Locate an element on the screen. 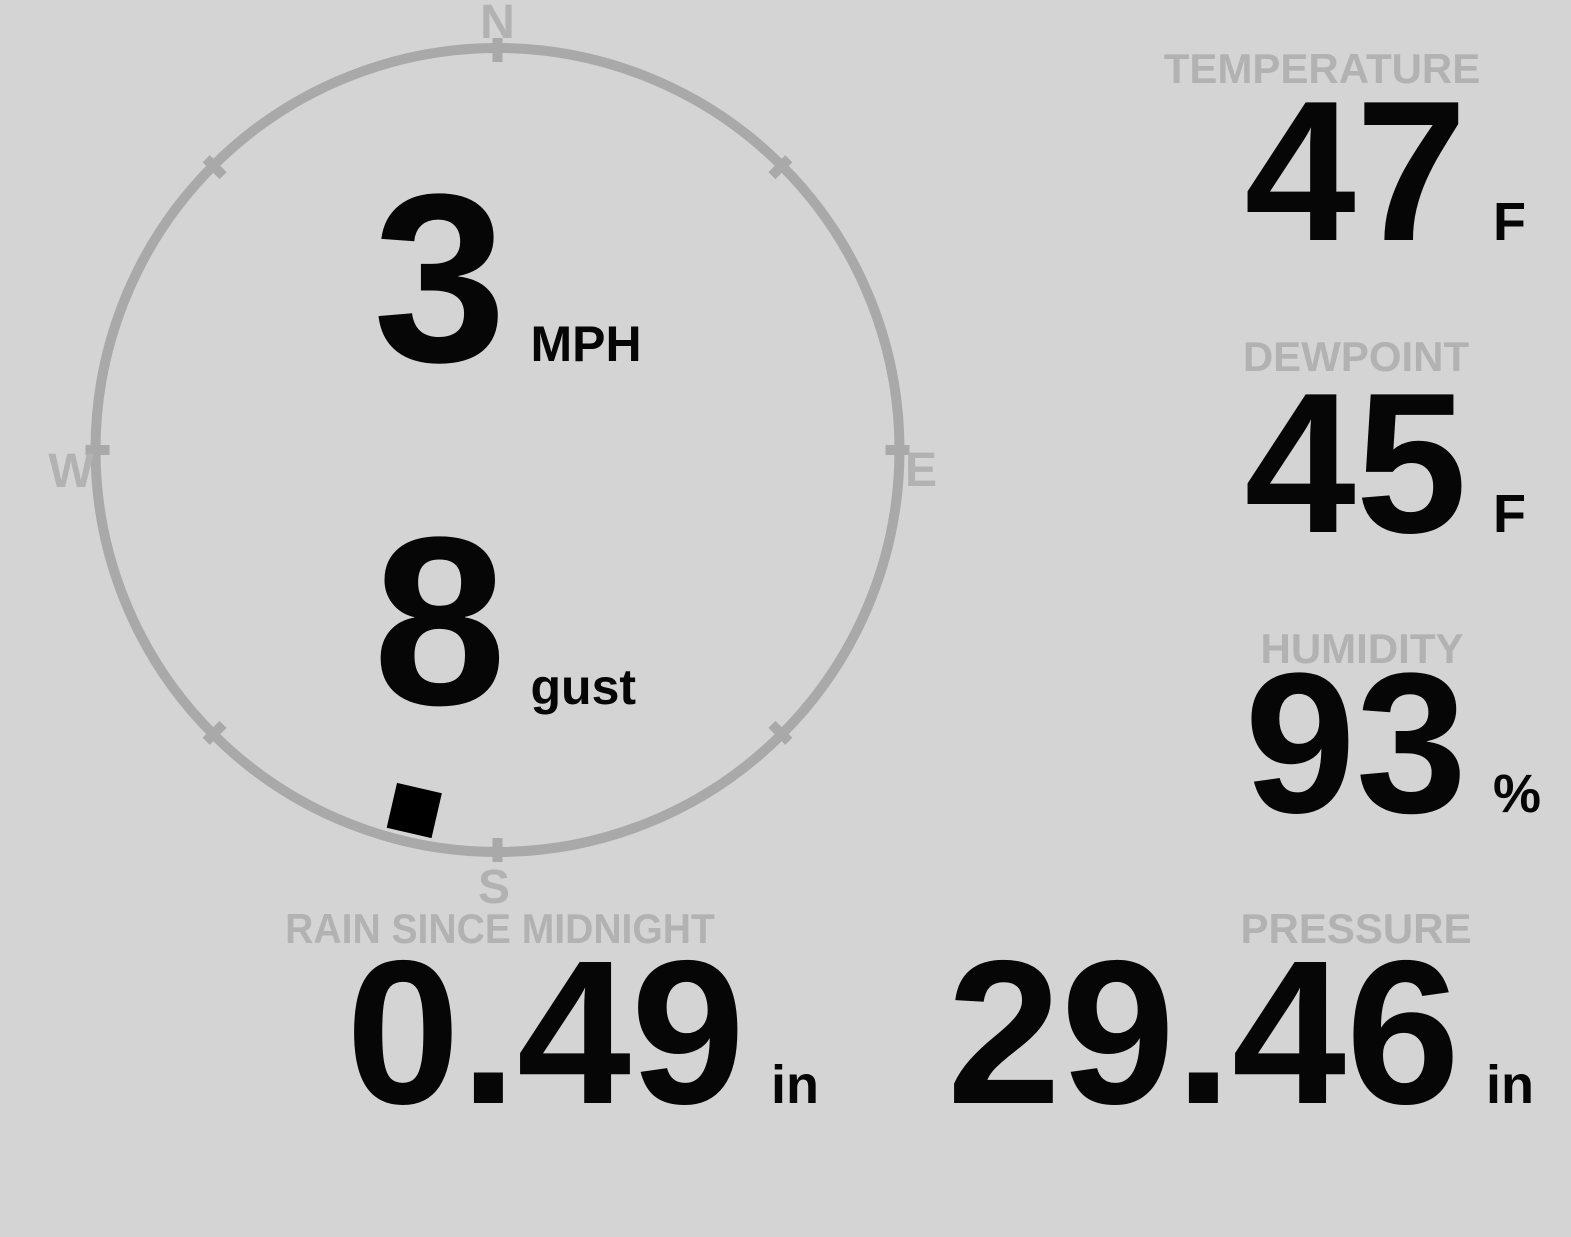  temperature-value: 47 is located at coordinates (1355, 171).